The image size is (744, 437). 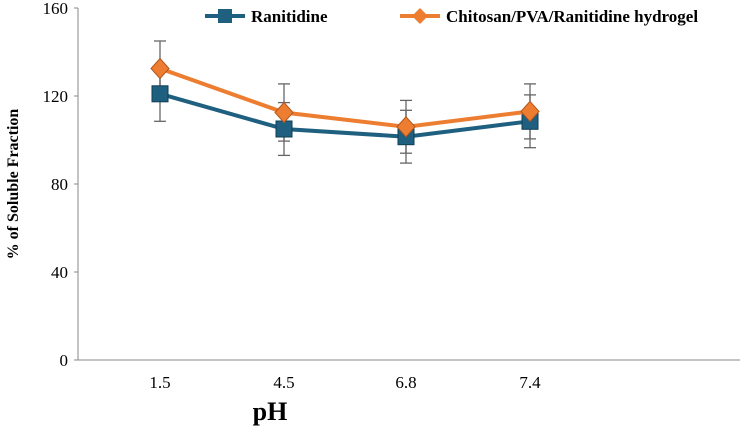 I want to click on x-axis-label: pH, so click(x=270, y=411).